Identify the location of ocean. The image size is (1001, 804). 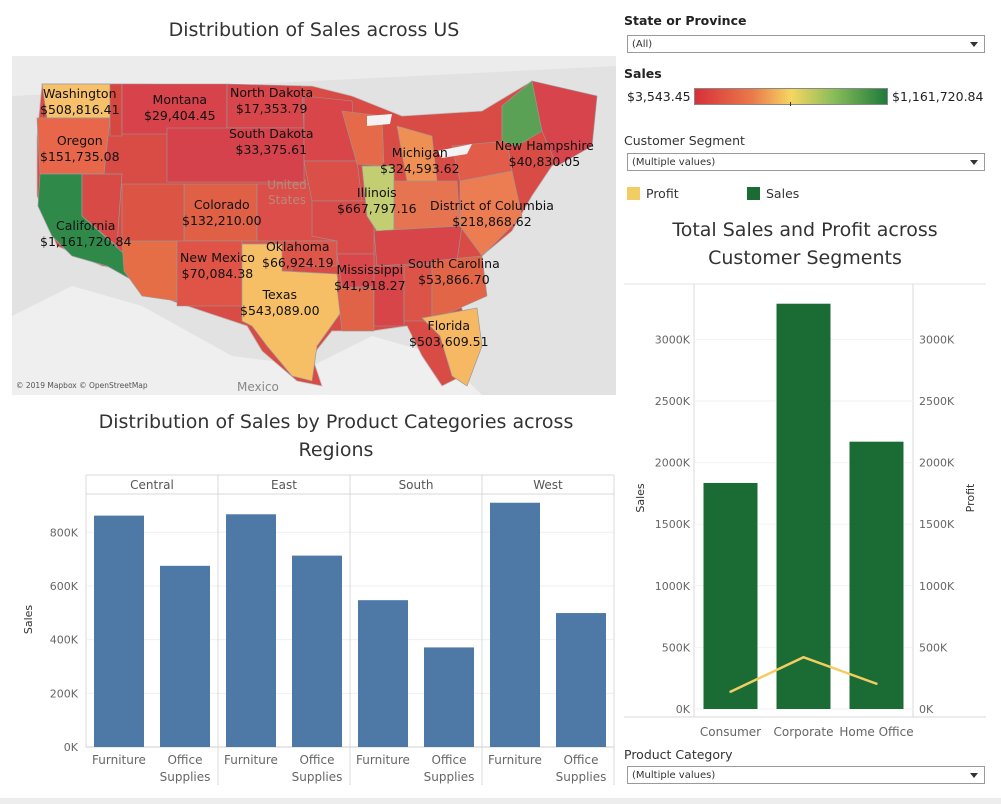
(247, 340).